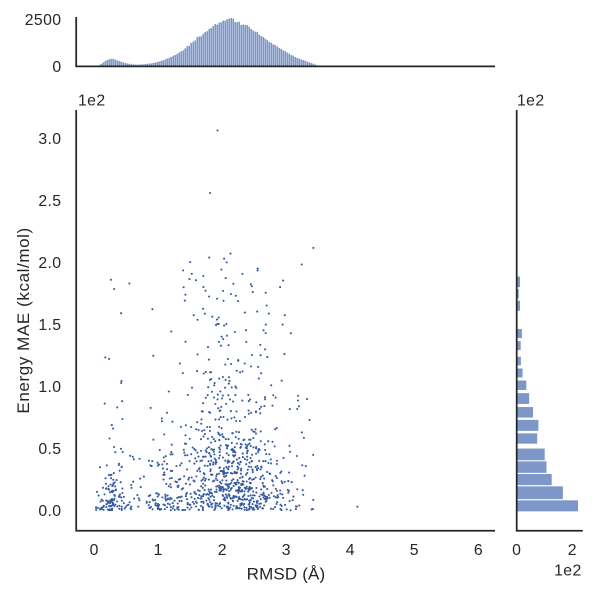 Image resolution: width=600 pixels, height=600 pixels. What do you see at coordinates (286, 550) in the screenshot?
I see `svg-text: 3` at bounding box center [286, 550].